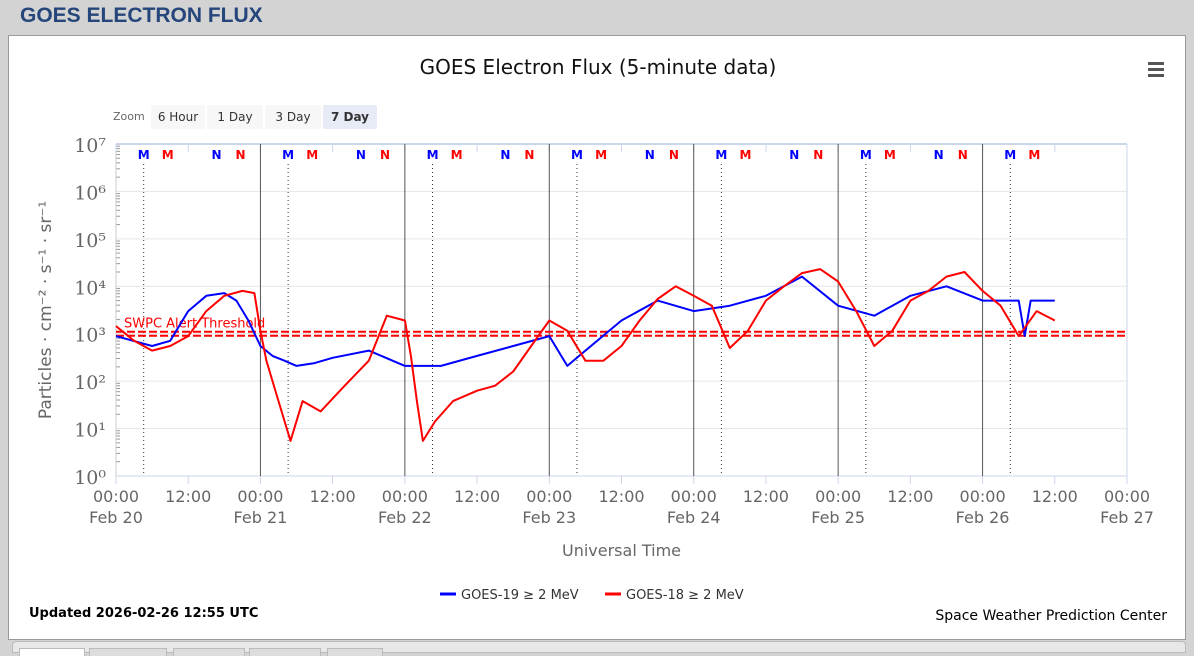 This screenshot has height=656, width=1194. I want to click on x-tick-date-label: Feb 24, so click(694, 517).